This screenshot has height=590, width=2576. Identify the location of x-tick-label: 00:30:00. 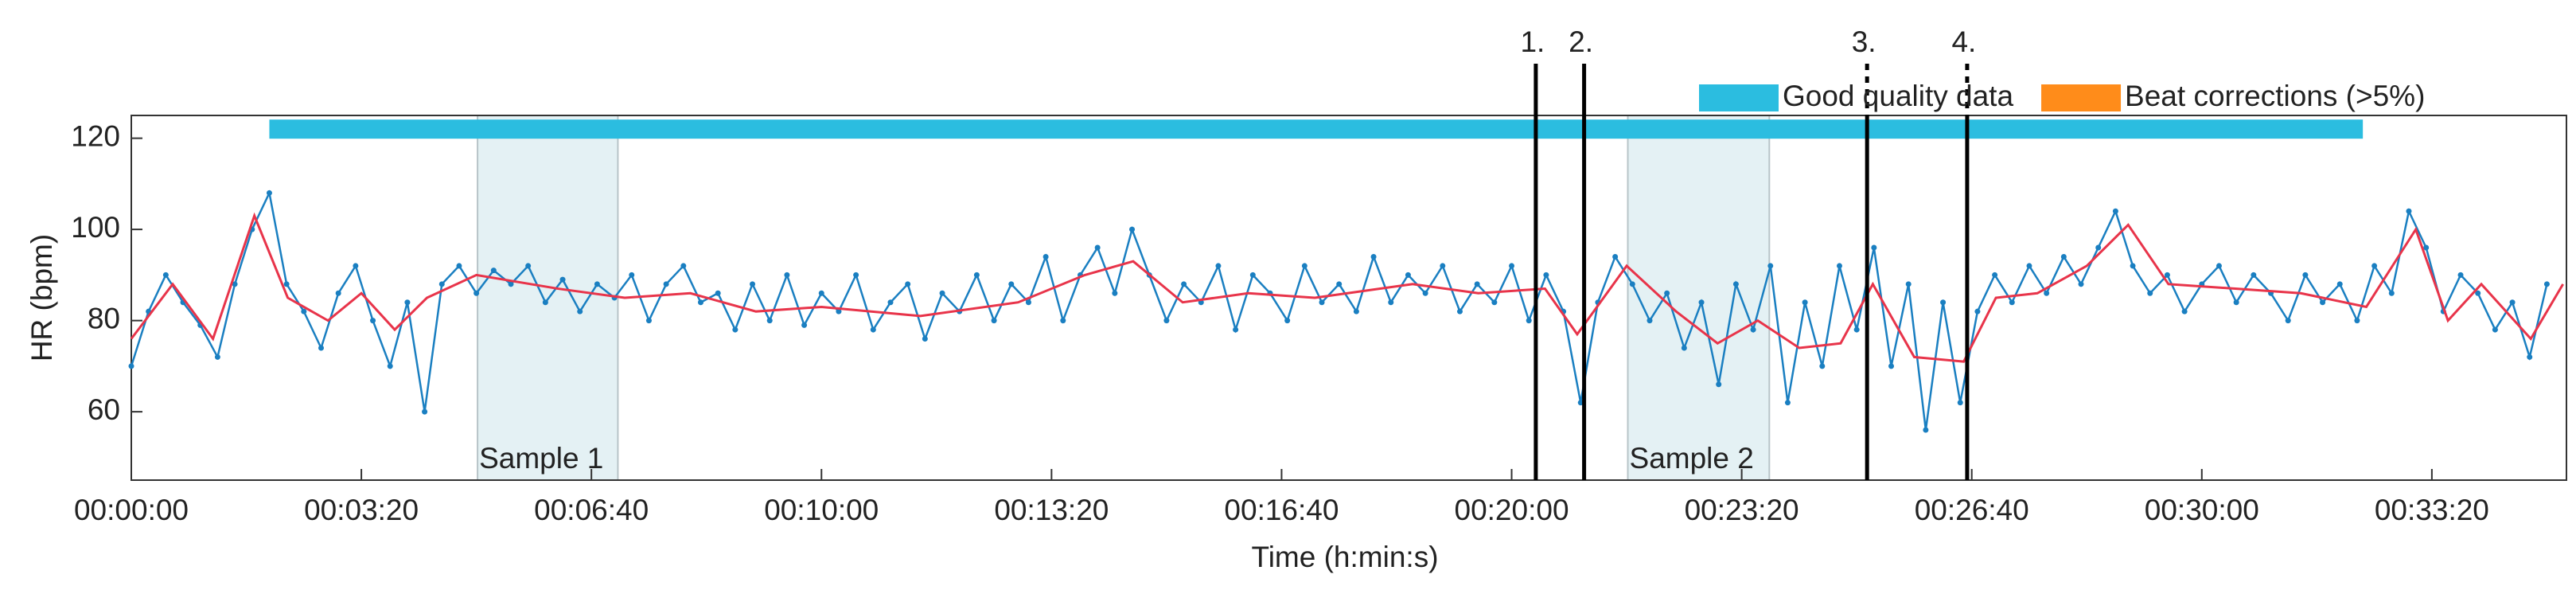
(2202, 510).